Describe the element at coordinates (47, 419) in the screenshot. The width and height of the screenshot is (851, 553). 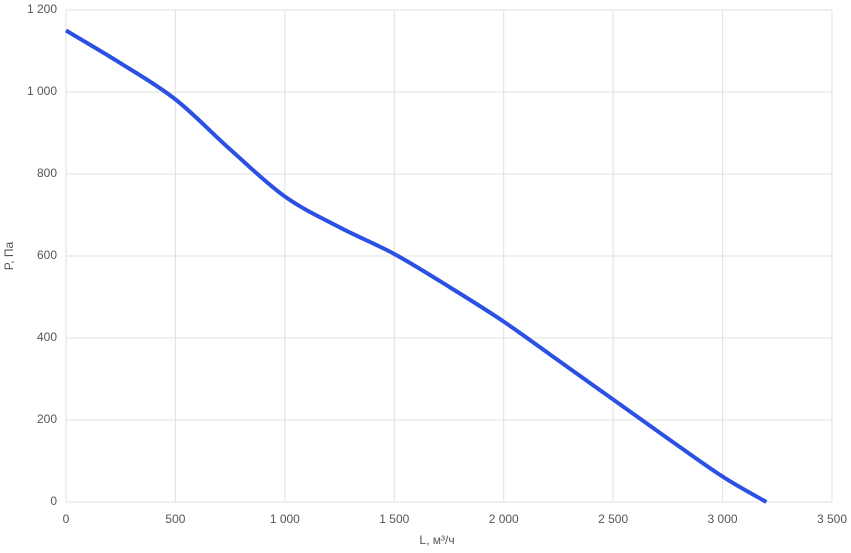
I see `y-tick-label: 200` at that location.